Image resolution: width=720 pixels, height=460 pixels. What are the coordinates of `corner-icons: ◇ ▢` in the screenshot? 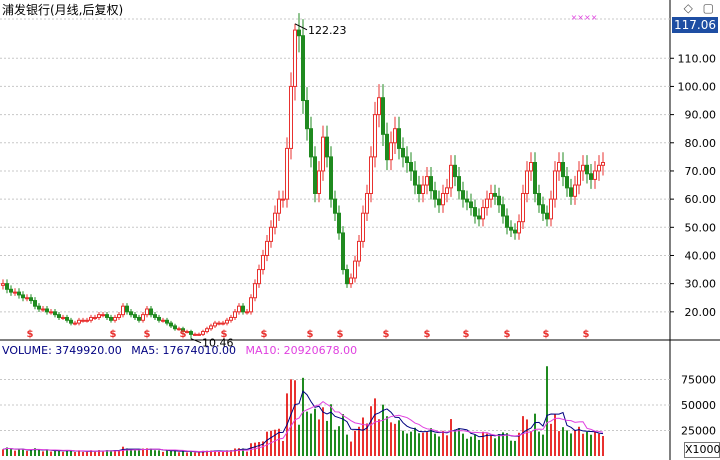 It's located at (696, 8).